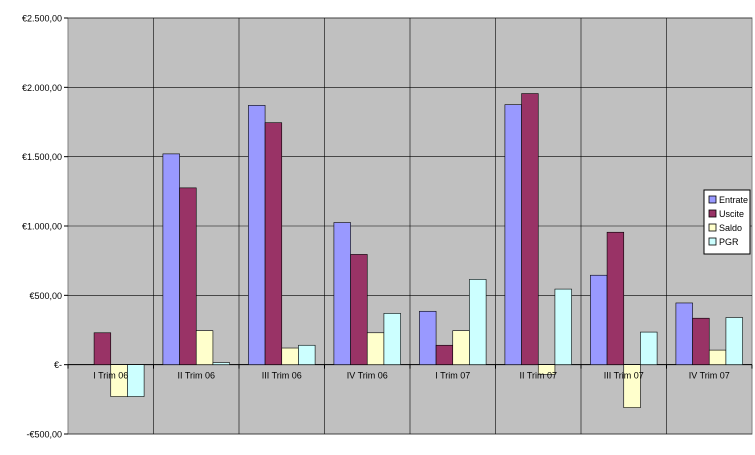  Describe the element at coordinates (58, 365) in the screenshot. I see `y-tick-label: €-` at that location.